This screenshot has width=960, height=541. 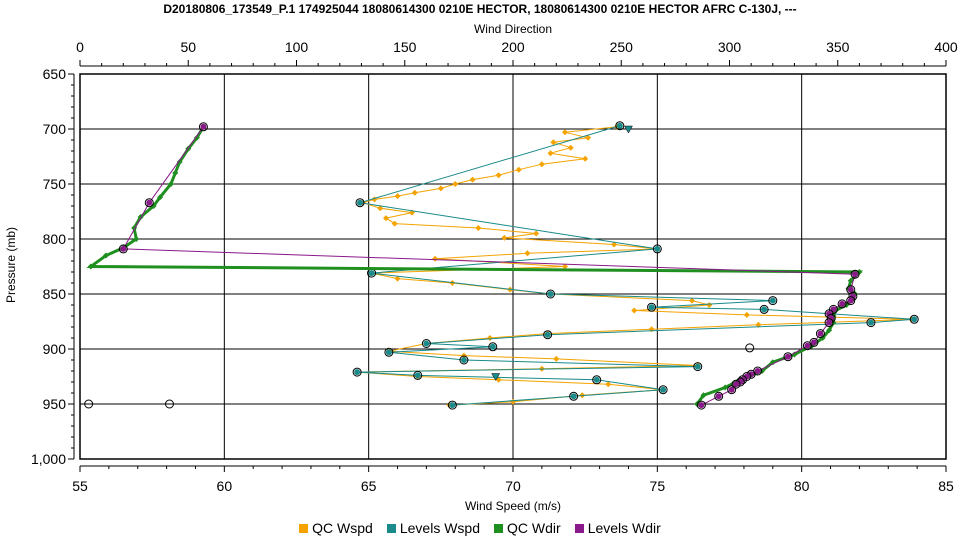 I want to click on legend-label: QC Wdir, so click(x=534, y=528).